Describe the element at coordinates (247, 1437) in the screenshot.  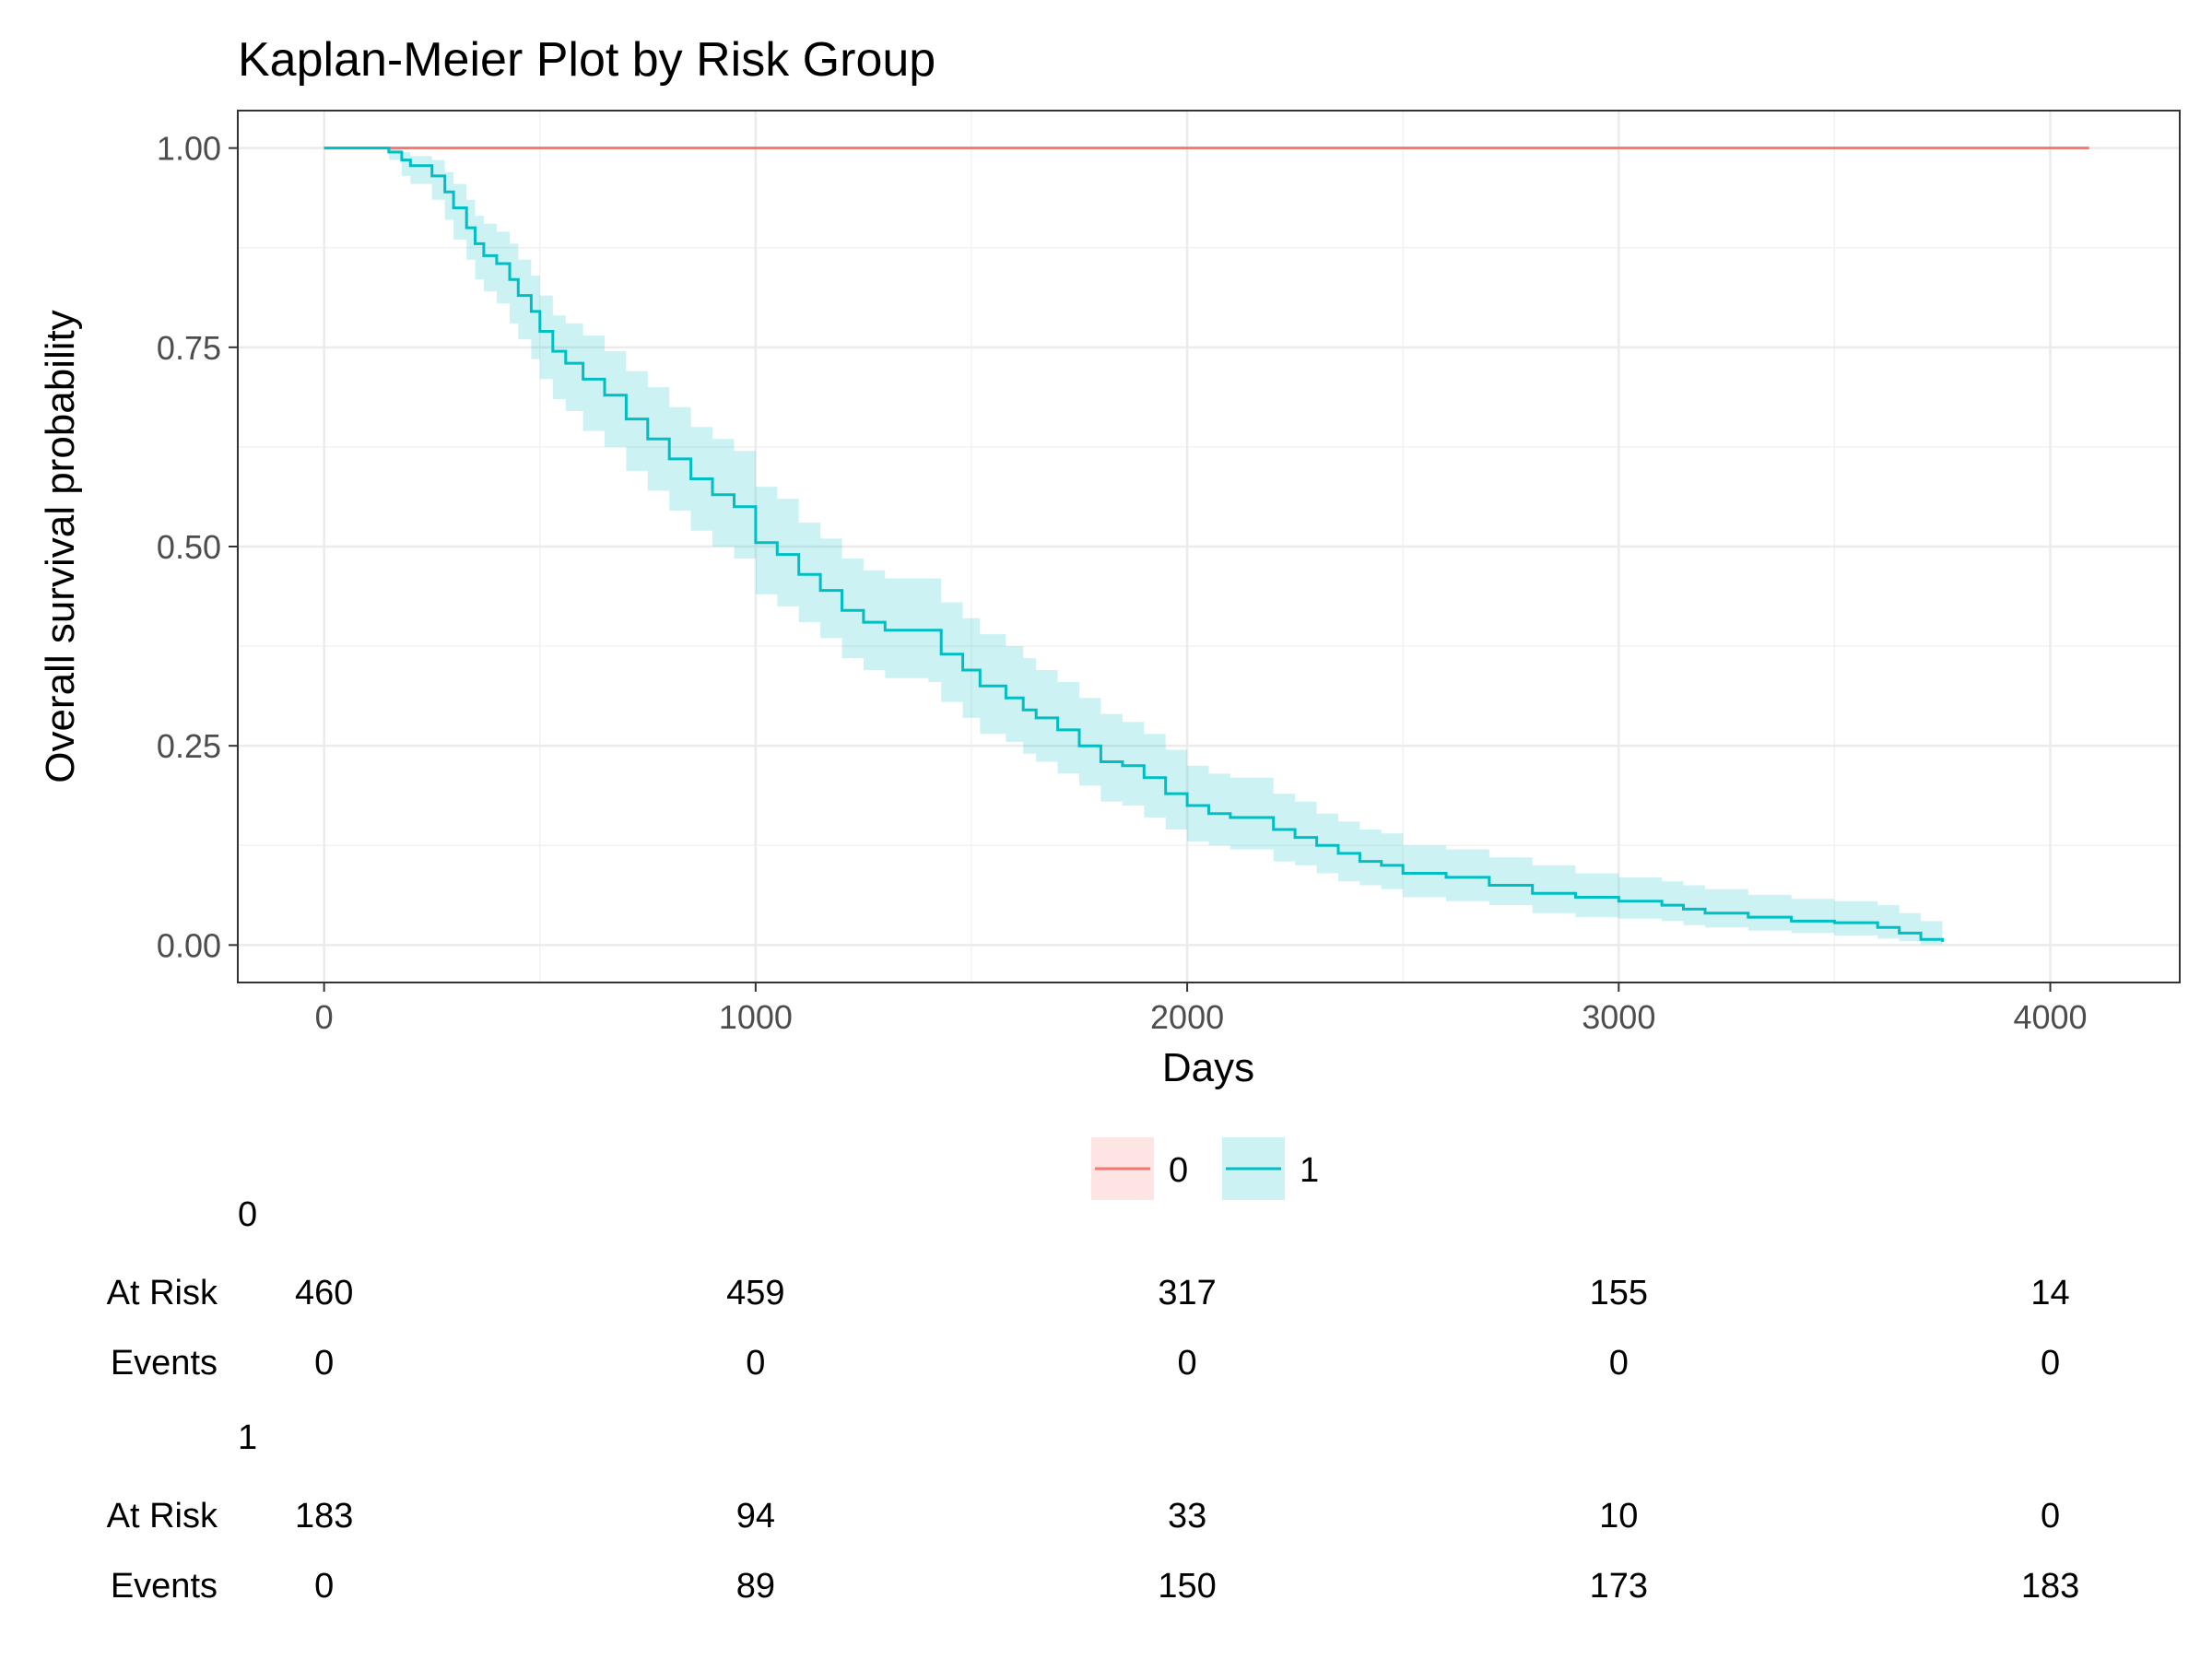
I see `risk-table-group-label: 1` at that location.